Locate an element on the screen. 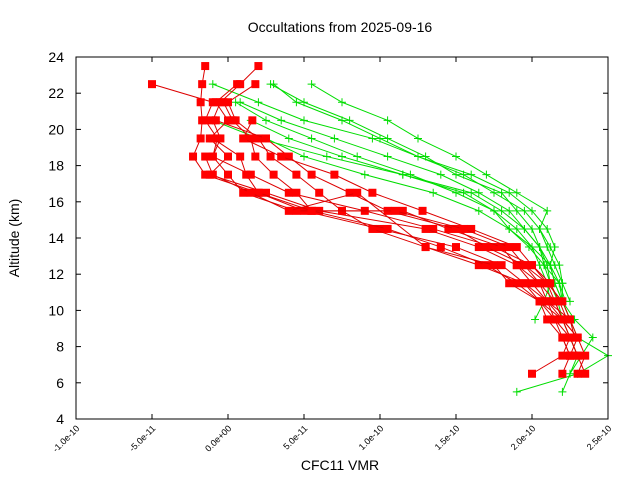 This screenshot has height=480, width=640. y-axis-label: Altitude (km) is located at coordinates (14, 238).